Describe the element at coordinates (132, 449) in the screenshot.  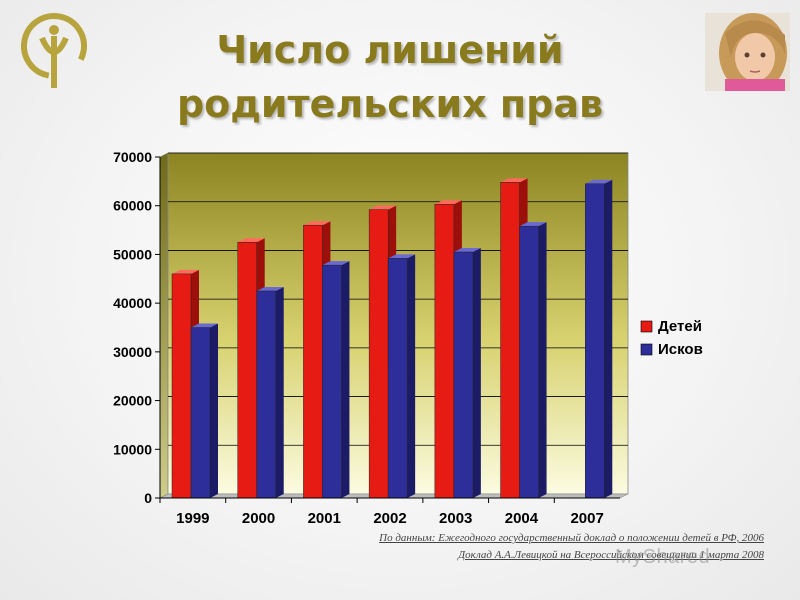
I see `y-tick-label: 10000` at that location.